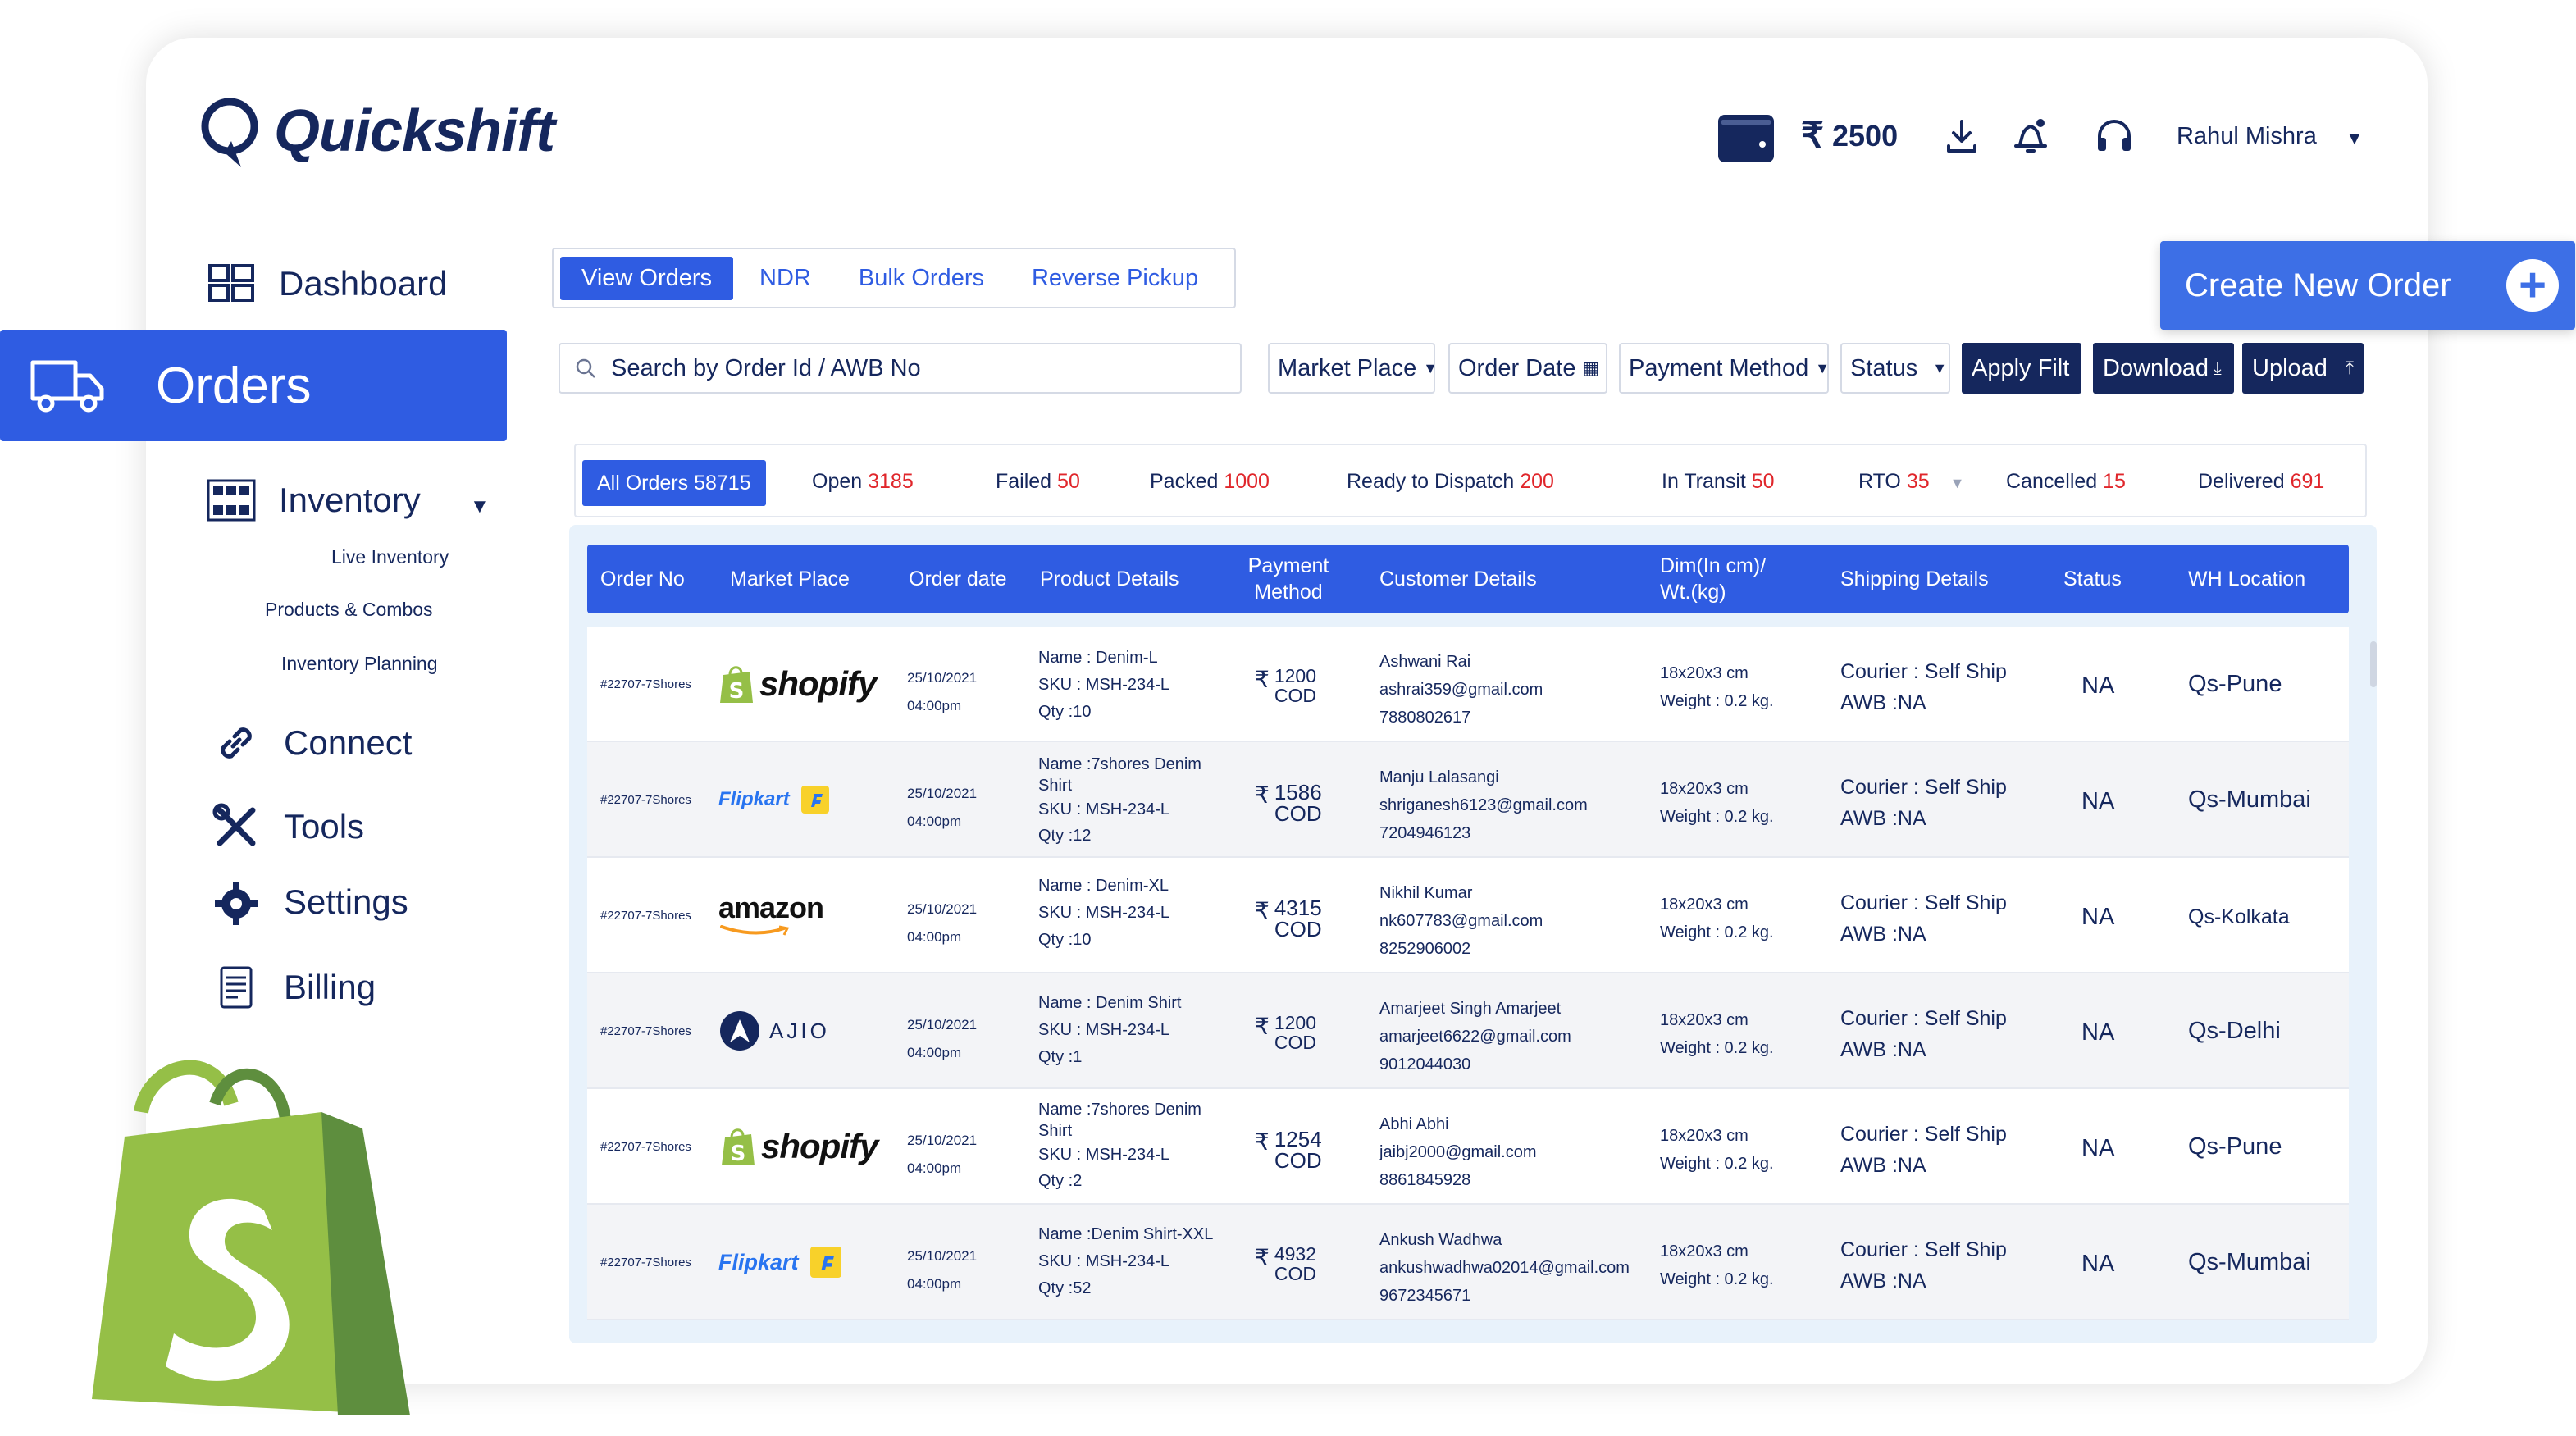  I want to click on status-count: 50, so click(1068, 481).